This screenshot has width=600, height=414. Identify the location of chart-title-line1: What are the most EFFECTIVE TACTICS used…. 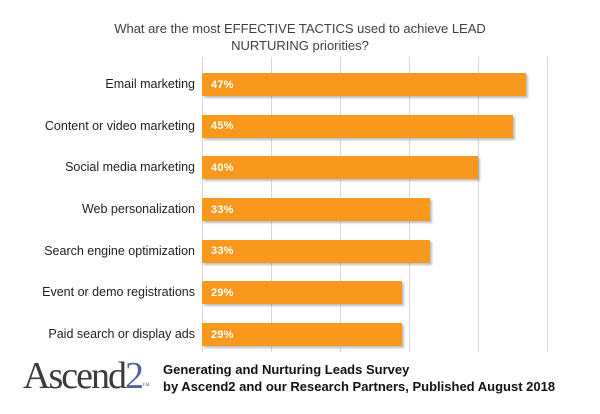
(300, 28).